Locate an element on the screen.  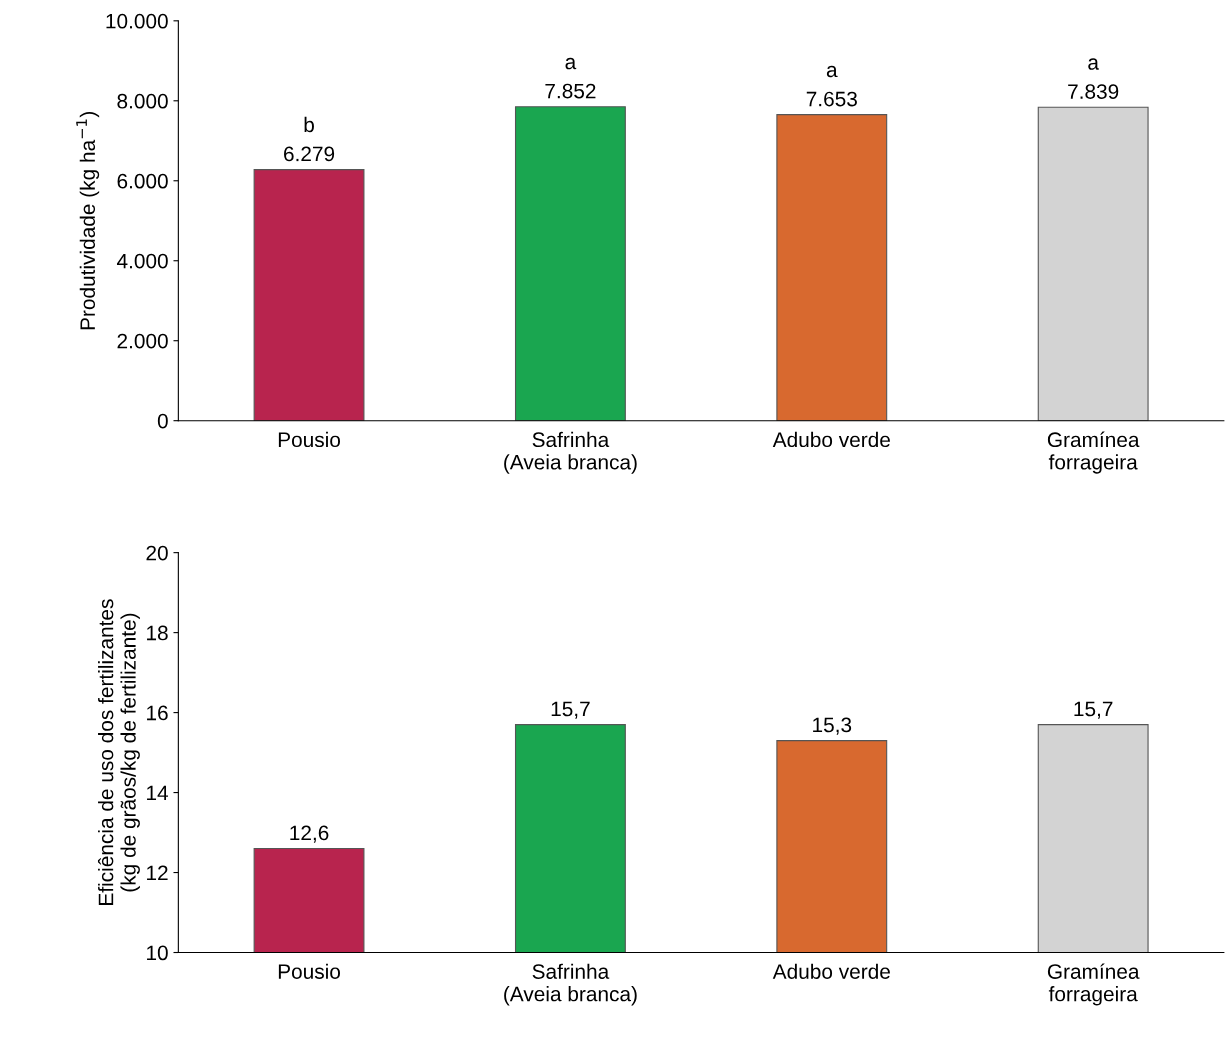
y-axis-title: Produtividade (kg ha$^{−1}$) is located at coordinates (88, 220).